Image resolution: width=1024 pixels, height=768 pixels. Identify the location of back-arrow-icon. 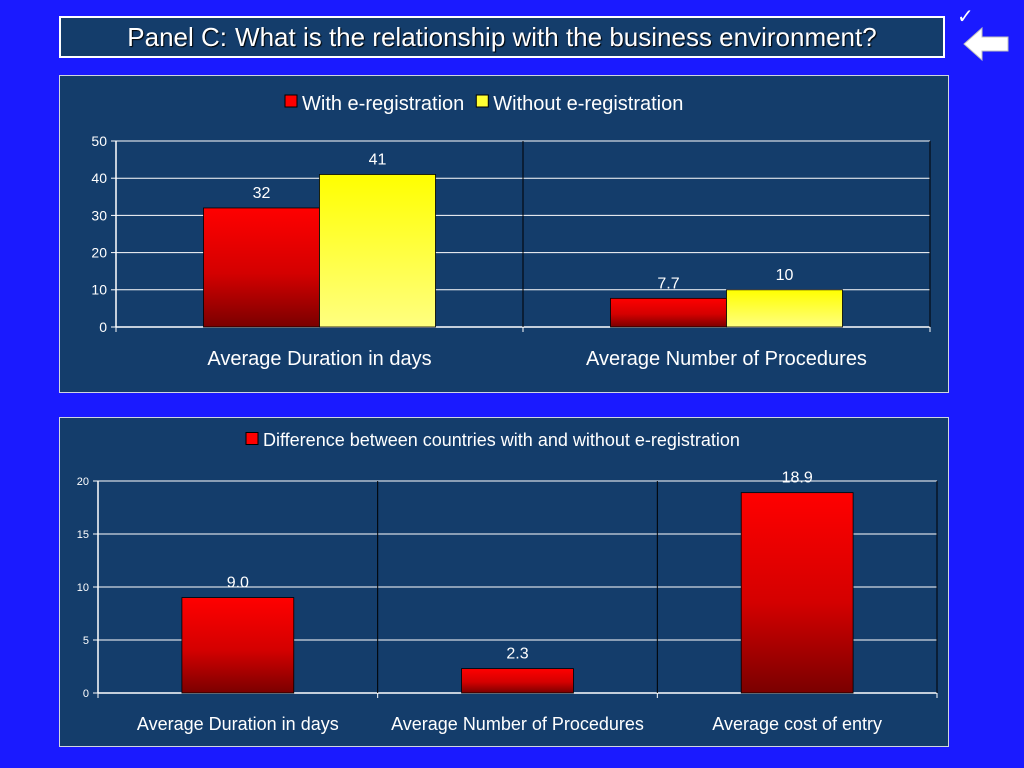
(986, 44).